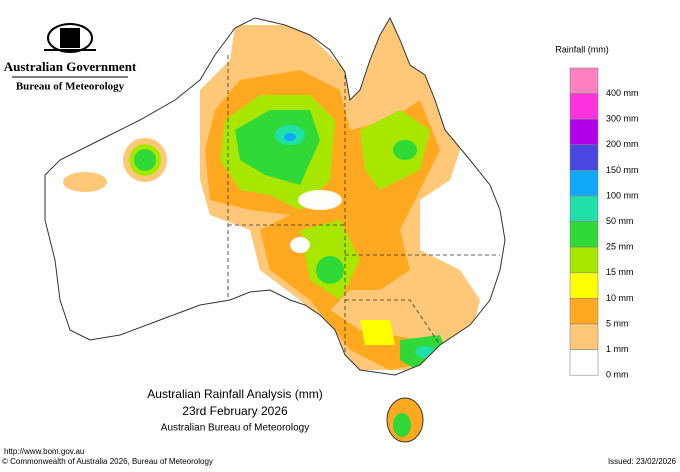 The height and width of the screenshot is (472, 680). Describe the element at coordinates (235, 411) in the screenshot. I see `map-date: 23rd February 2026` at that location.